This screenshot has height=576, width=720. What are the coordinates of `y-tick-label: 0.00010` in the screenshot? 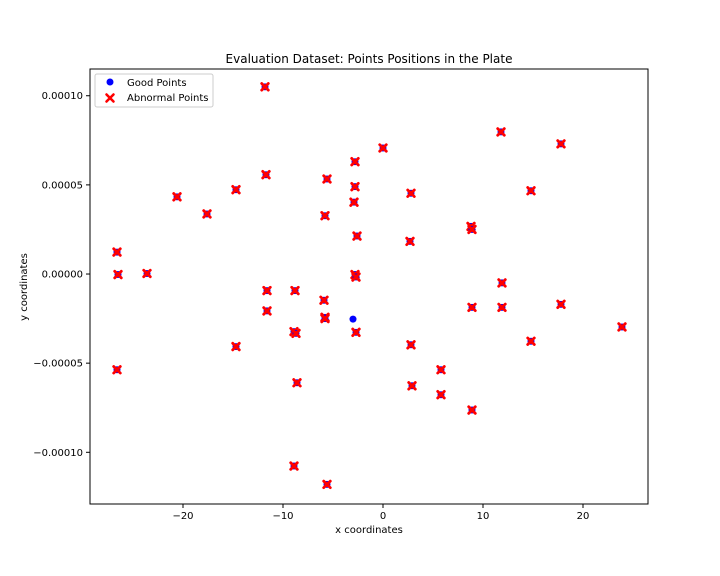 It's located at (62, 96).